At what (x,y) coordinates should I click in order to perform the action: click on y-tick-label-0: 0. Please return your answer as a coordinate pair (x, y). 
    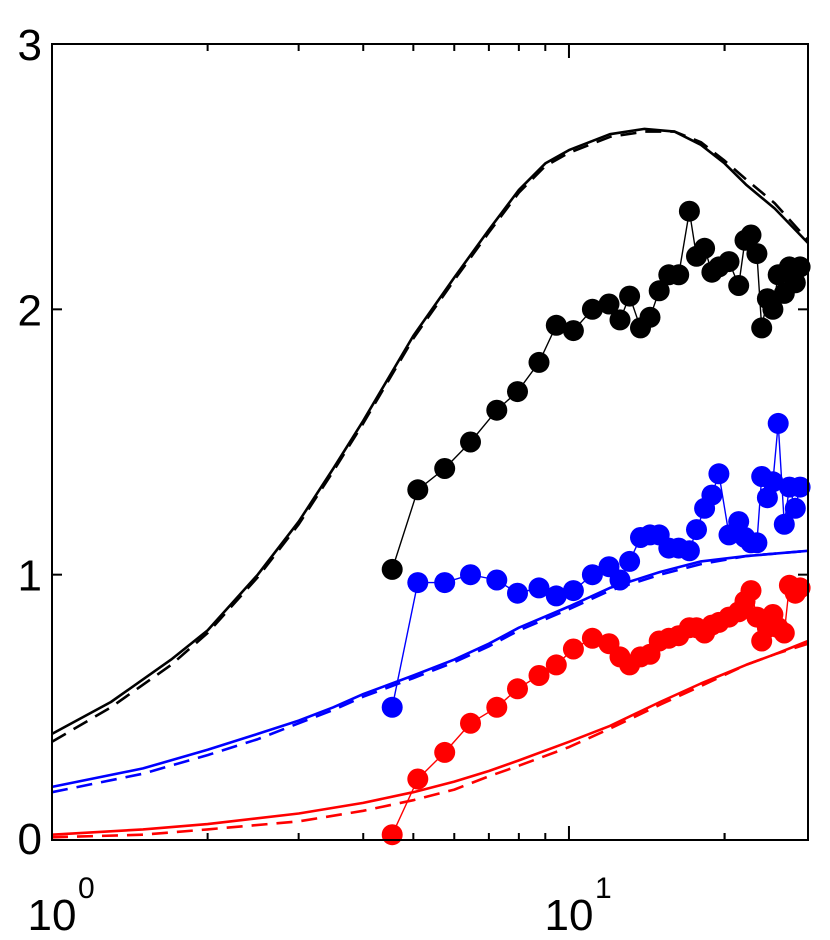
    Looking at the image, I should click on (30, 839).